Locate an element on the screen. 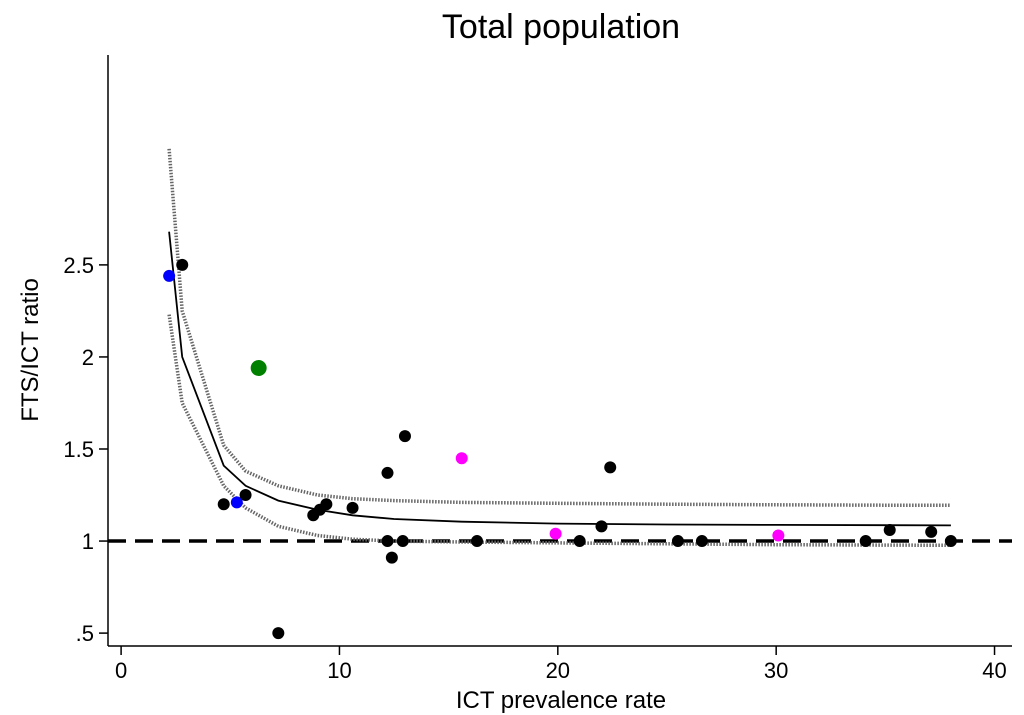 This screenshot has width=1024, height=715. y-axis-ticks: .5 1 1.5 2 2.5 is located at coordinates (85, 449).